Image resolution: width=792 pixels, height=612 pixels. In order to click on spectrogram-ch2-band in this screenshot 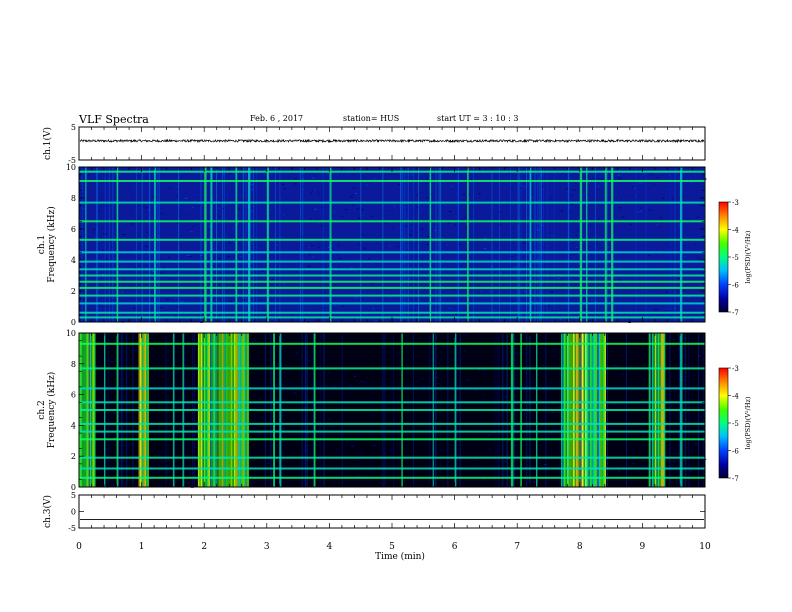, I will do `click(392, 439)`.